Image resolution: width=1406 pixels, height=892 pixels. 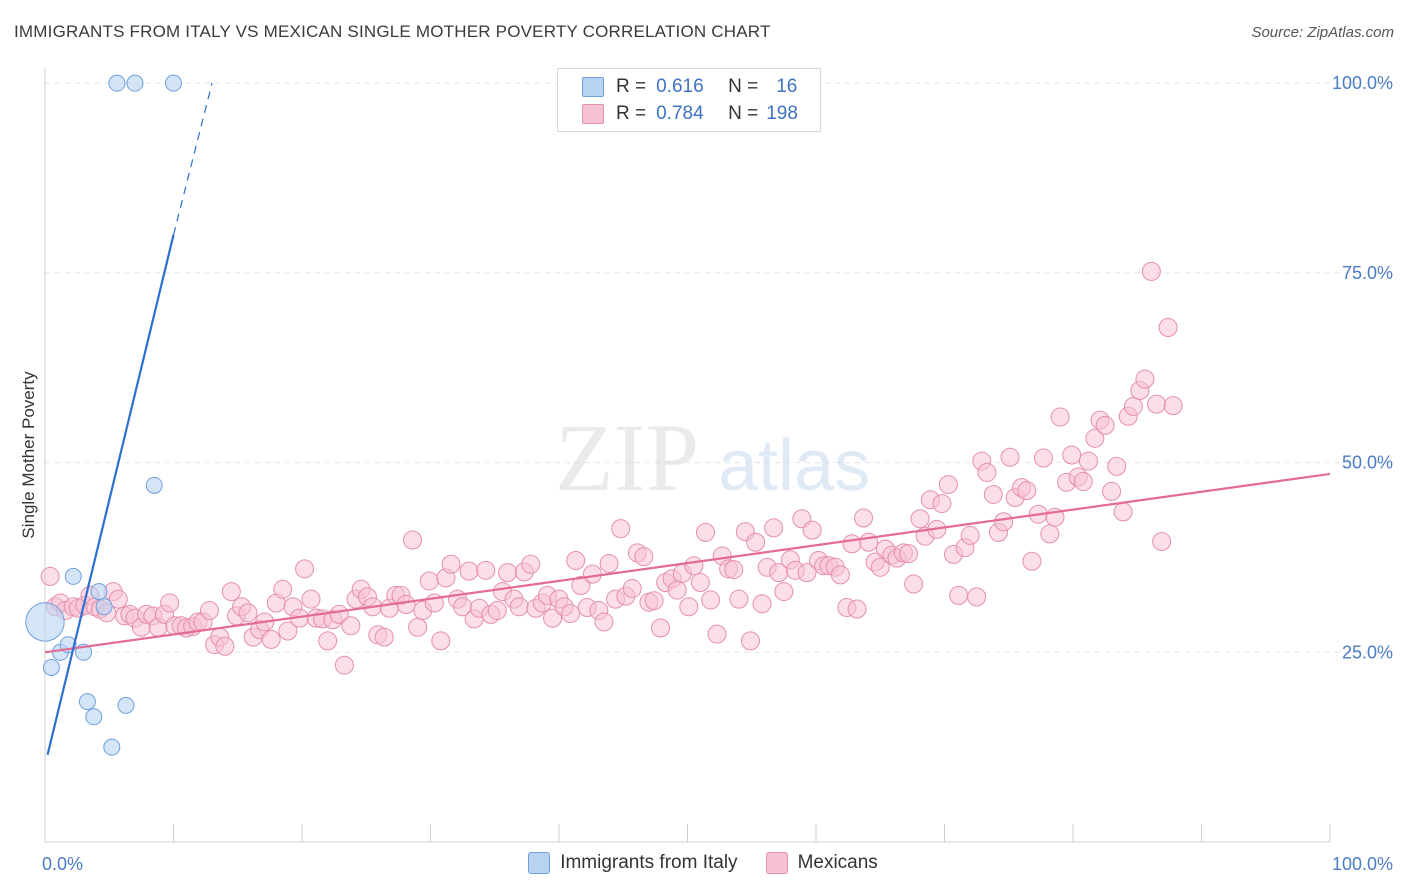 What do you see at coordinates (787, 86) in the screenshot?
I see `legend-italy-n-value: 16` at bounding box center [787, 86].